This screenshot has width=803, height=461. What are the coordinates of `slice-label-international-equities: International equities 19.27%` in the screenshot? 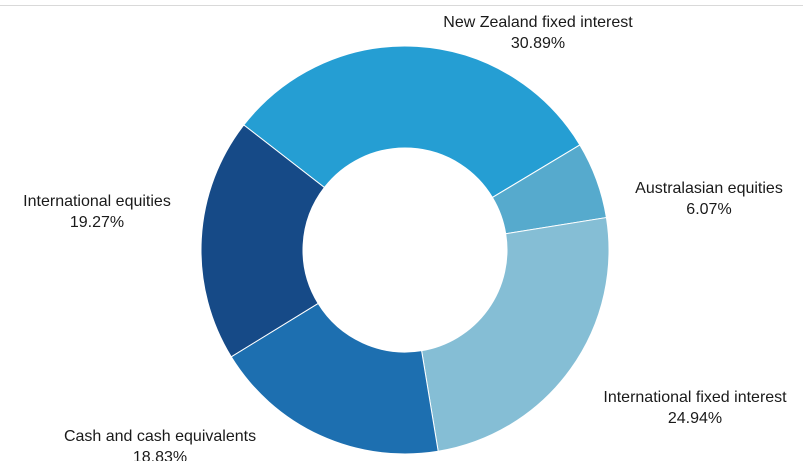 It's located at (97, 212).